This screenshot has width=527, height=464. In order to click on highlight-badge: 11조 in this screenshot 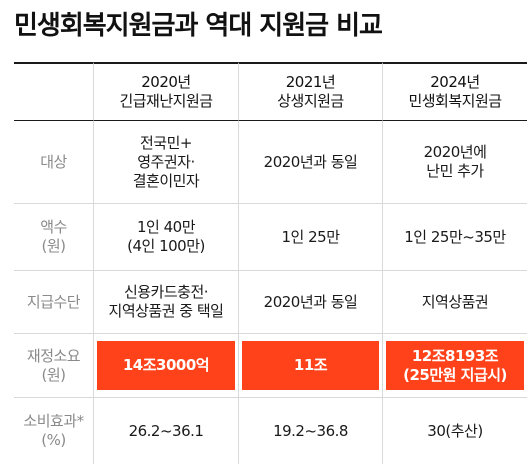, I will do `click(310, 365)`.